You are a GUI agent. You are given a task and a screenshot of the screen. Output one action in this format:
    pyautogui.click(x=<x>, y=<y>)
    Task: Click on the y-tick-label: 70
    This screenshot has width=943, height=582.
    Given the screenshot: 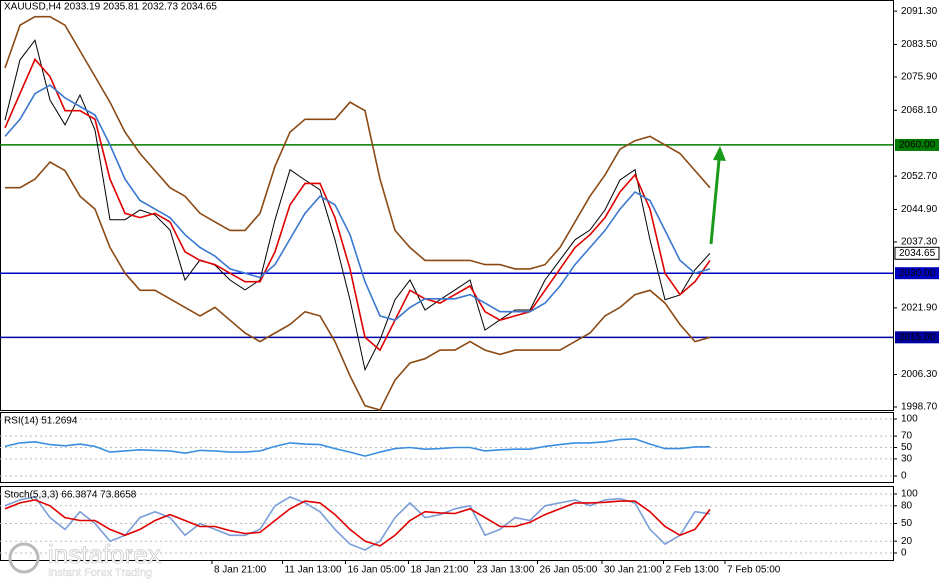 What is the action you would take?
    pyautogui.click(x=907, y=436)
    